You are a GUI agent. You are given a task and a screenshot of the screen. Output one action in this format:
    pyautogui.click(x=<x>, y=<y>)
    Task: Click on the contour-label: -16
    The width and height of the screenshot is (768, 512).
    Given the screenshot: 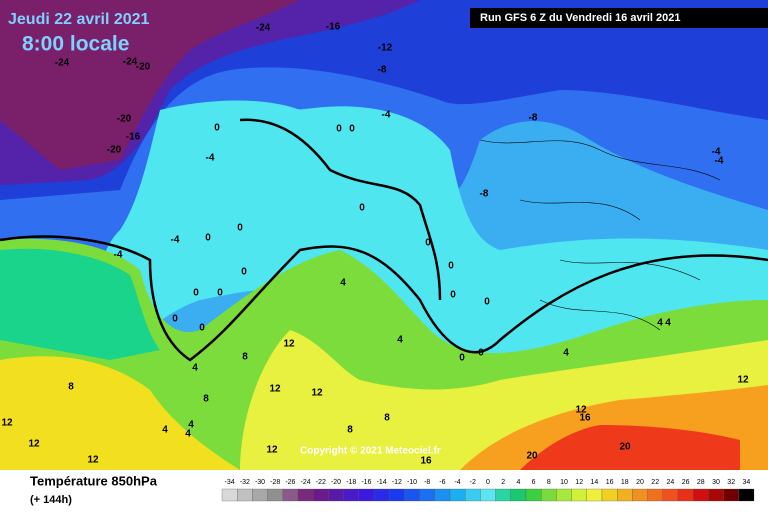 What is the action you would take?
    pyautogui.click(x=333, y=27)
    